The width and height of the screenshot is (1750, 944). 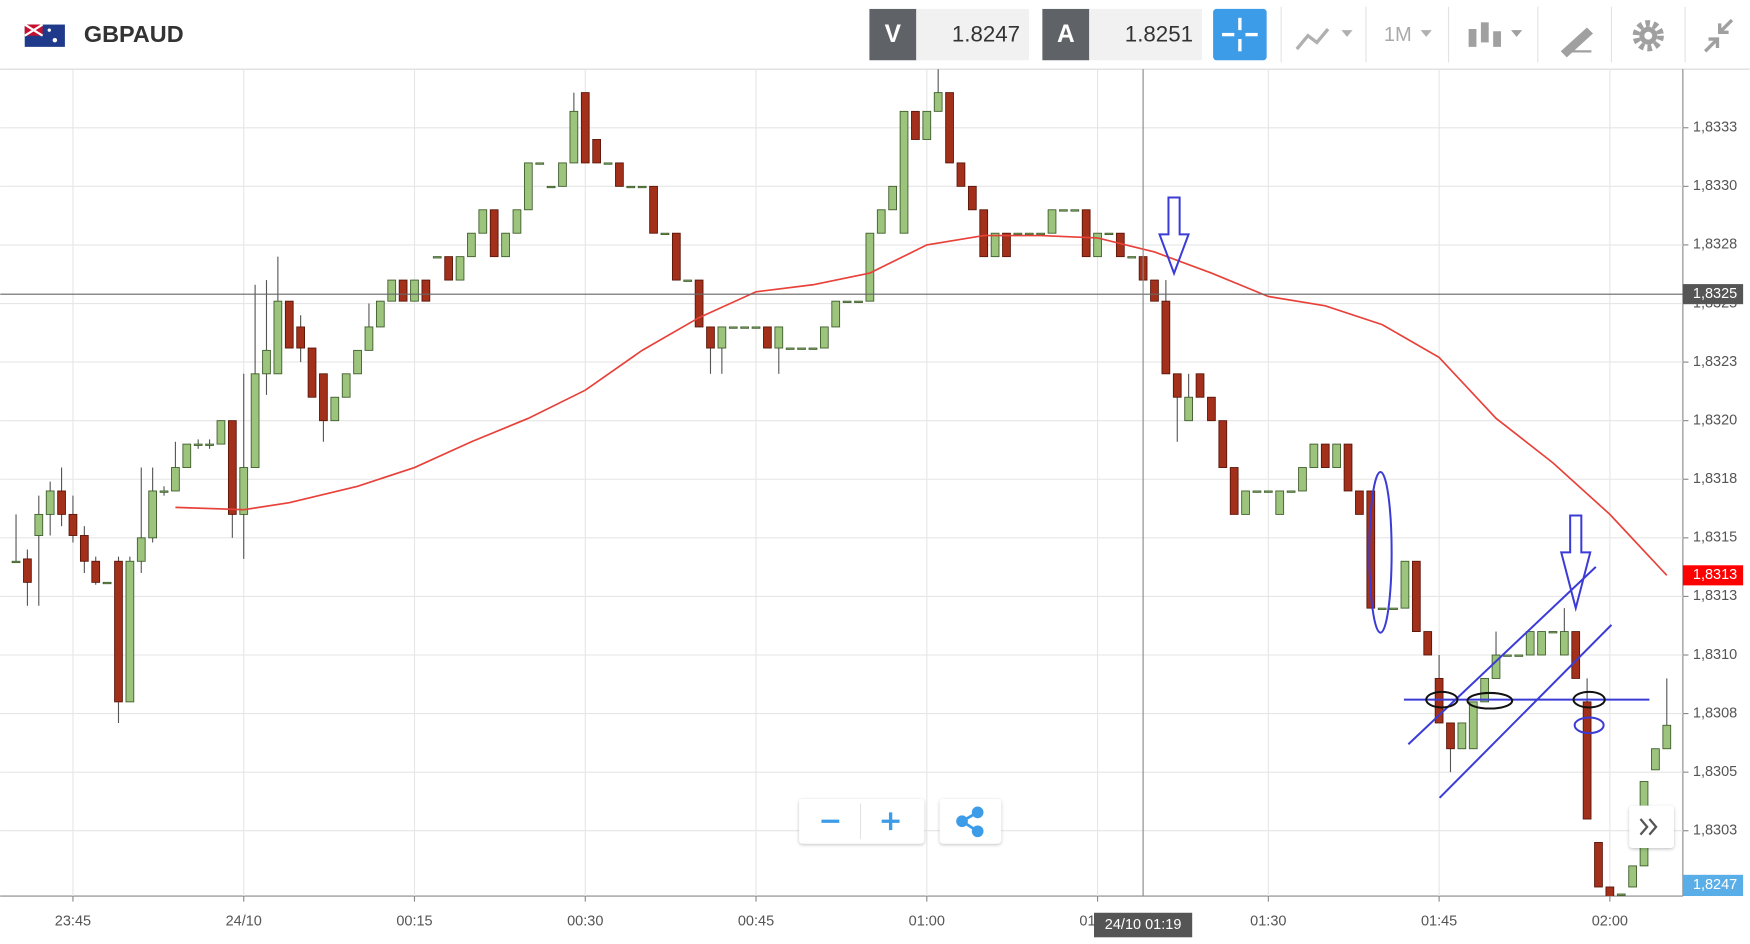 I want to click on arrow-annotation, so click(x=1174, y=236).